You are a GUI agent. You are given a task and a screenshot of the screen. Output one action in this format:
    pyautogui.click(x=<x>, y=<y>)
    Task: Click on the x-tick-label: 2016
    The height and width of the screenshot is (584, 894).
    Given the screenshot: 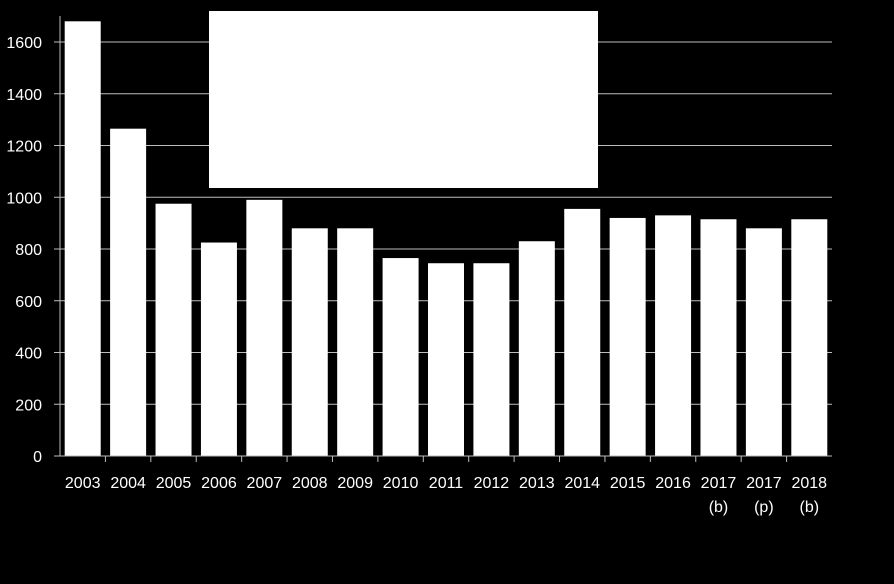 What is the action you would take?
    pyautogui.click(x=673, y=483)
    